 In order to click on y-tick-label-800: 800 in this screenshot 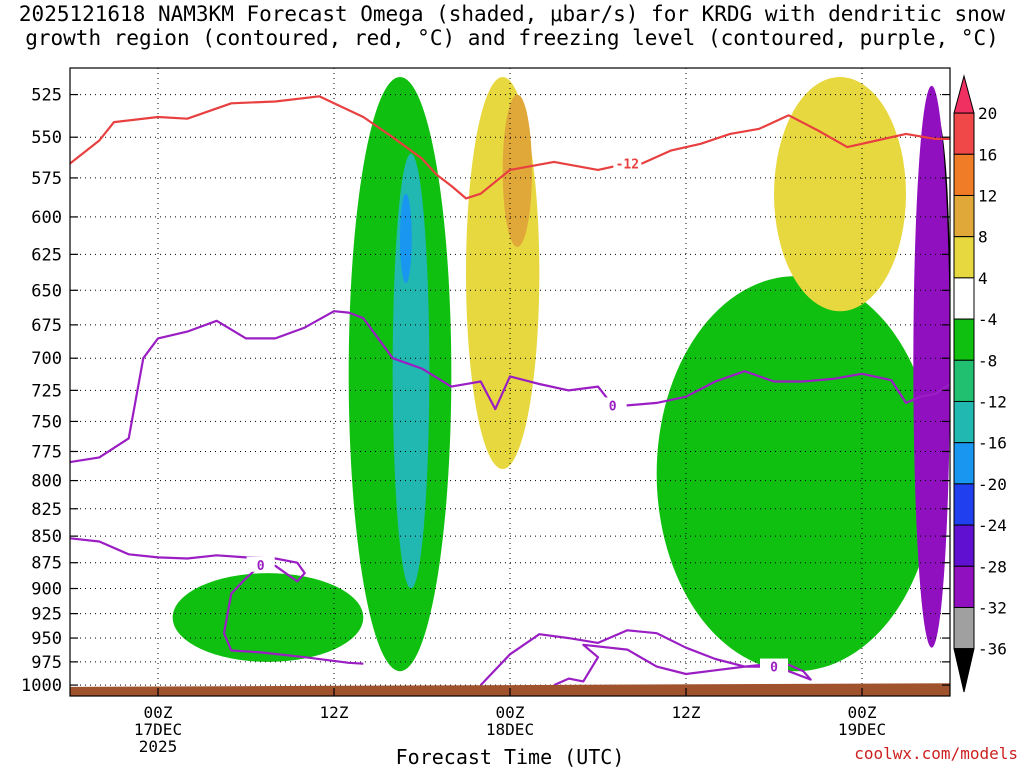, I will do `click(46, 482)`.